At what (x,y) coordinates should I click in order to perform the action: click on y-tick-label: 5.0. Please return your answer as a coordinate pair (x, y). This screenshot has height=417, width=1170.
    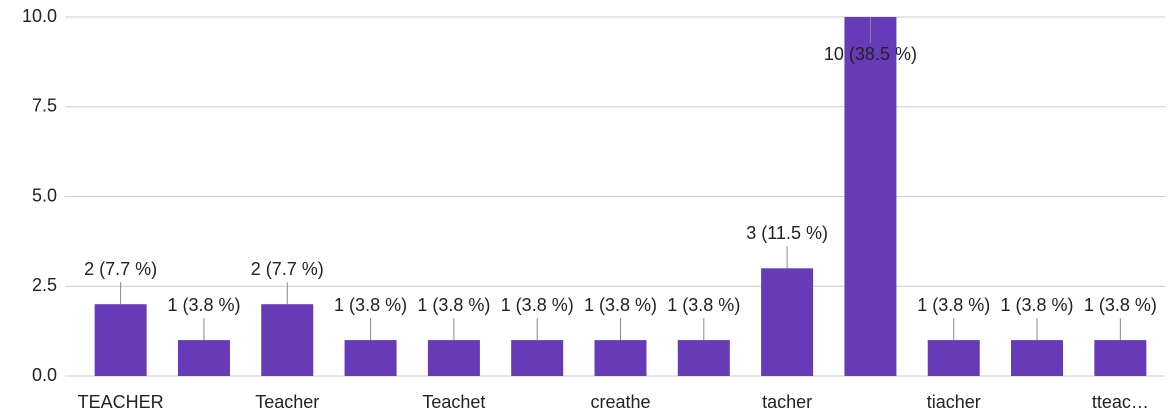
    Looking at the image, I should click on (44, 195).